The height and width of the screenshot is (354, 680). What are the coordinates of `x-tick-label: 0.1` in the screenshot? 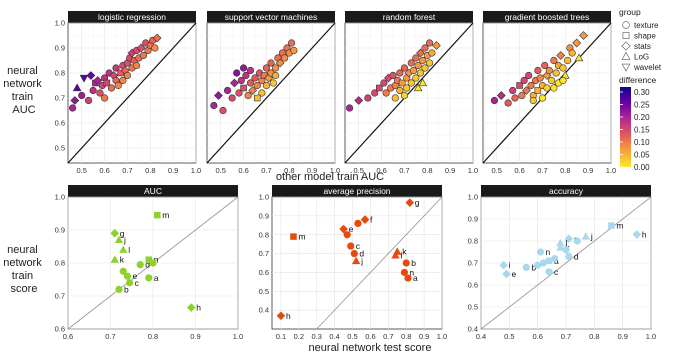 It's located at (281, 336).